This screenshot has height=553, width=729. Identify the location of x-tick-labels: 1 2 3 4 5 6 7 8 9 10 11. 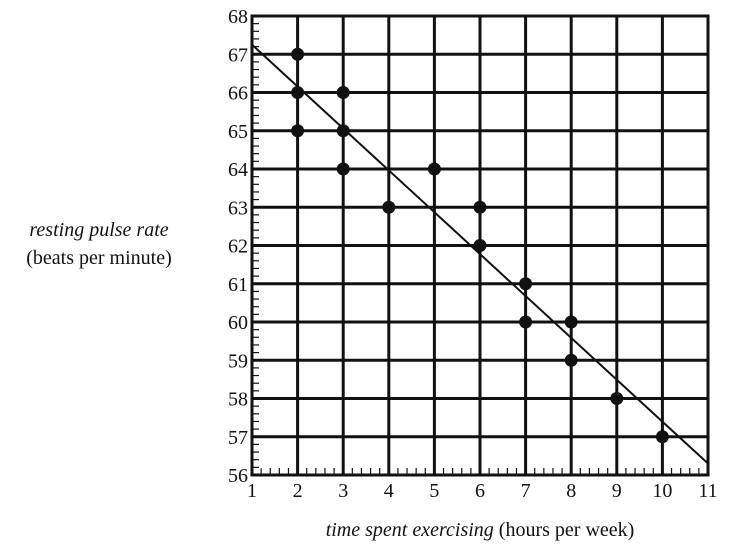
(482, 491).